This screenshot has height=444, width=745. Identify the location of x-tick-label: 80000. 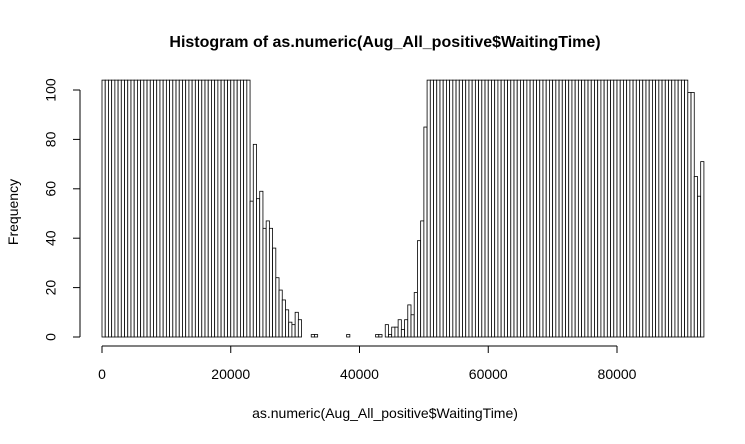
(617, 374).